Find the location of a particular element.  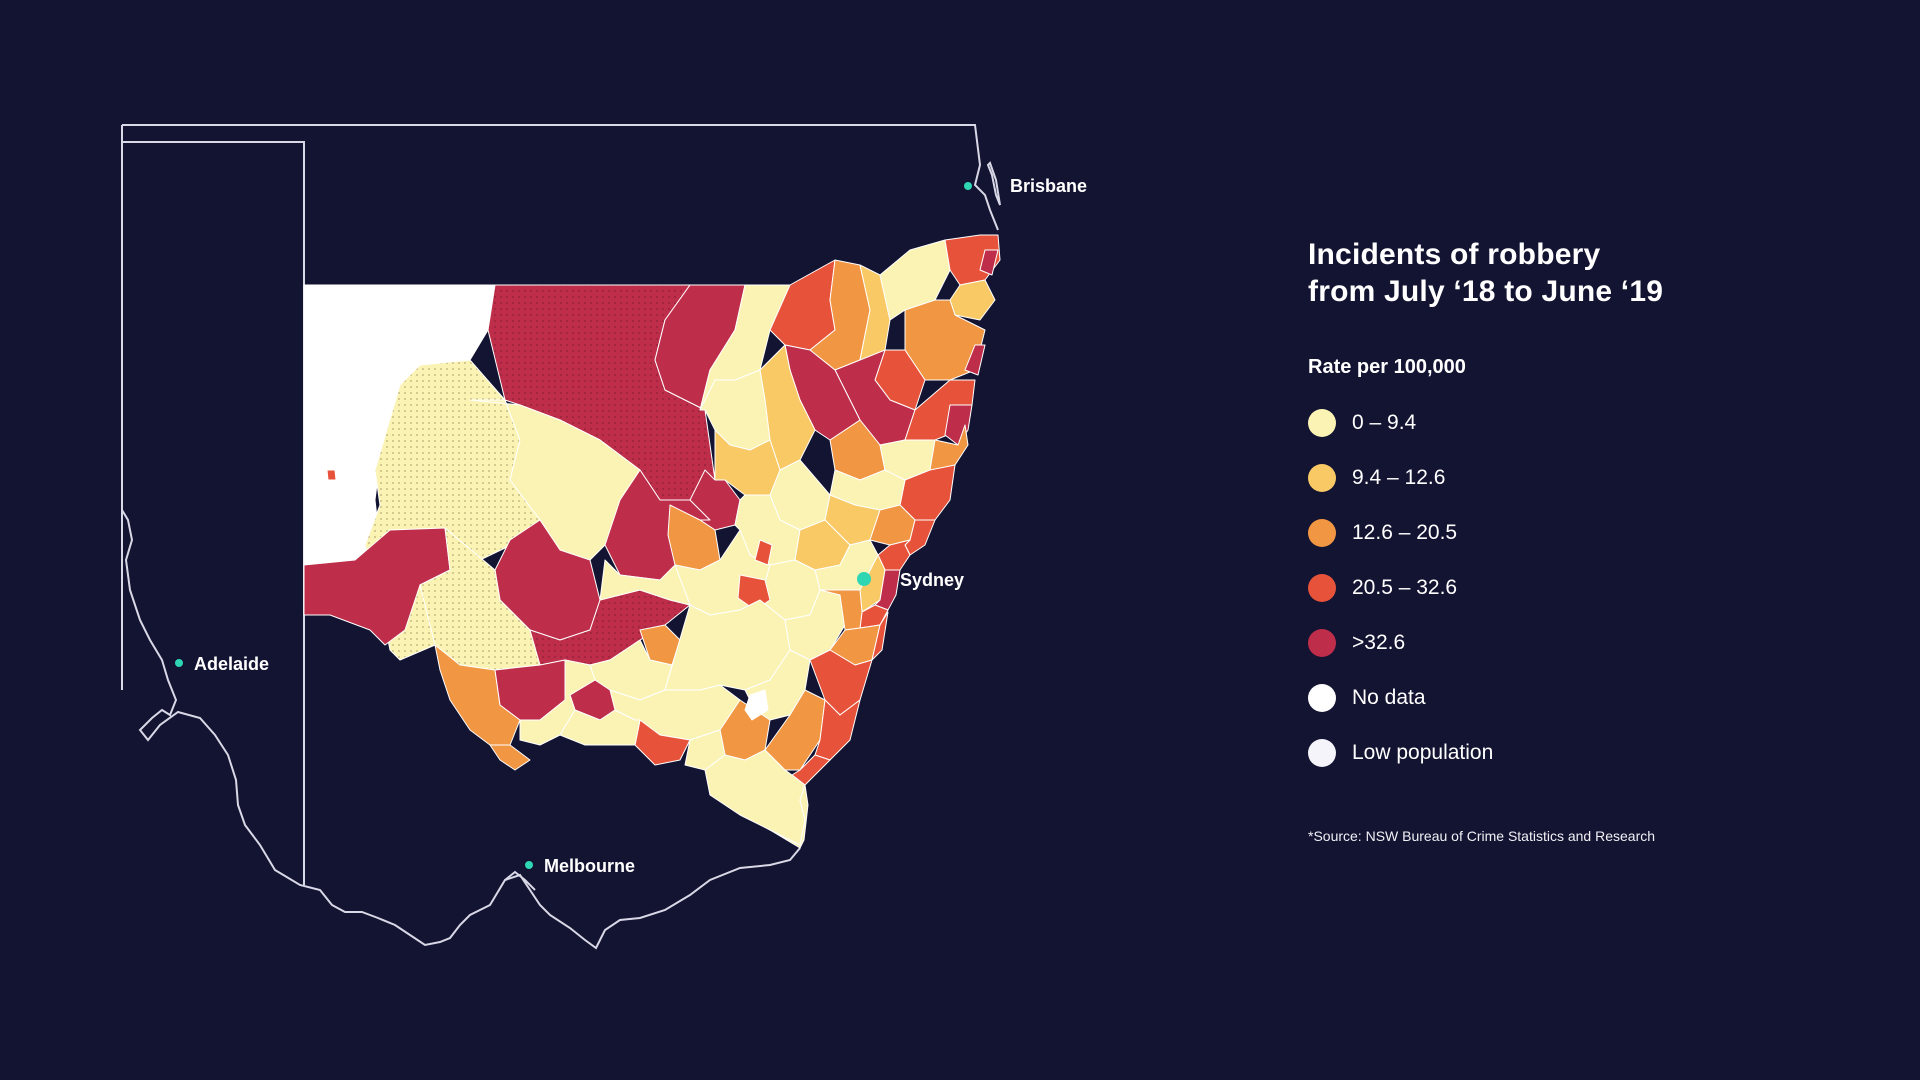

region-murray-yellow-b is located at coordinates (600, 727).